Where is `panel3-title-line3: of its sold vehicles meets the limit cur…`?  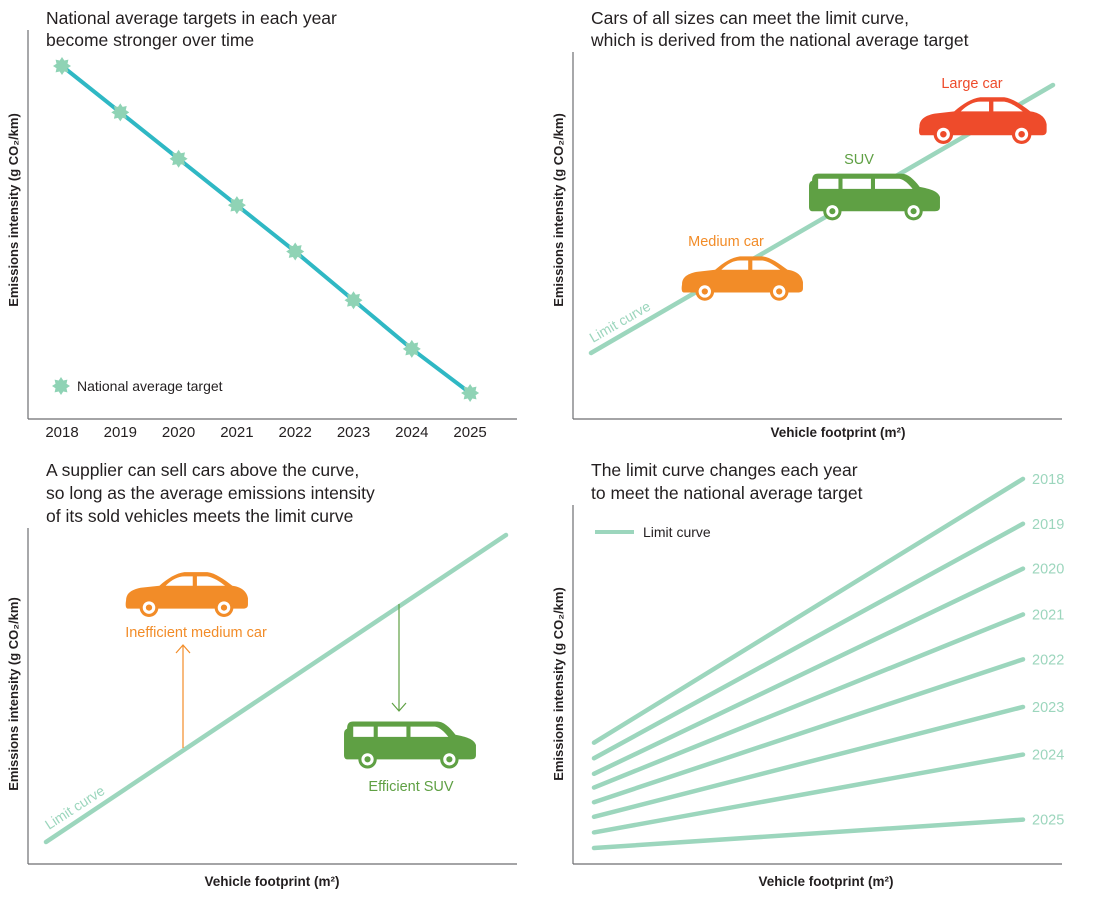
panel3-title-line3: of its sold vehicles meets the limit cur… is located at coordinates (199, 516).